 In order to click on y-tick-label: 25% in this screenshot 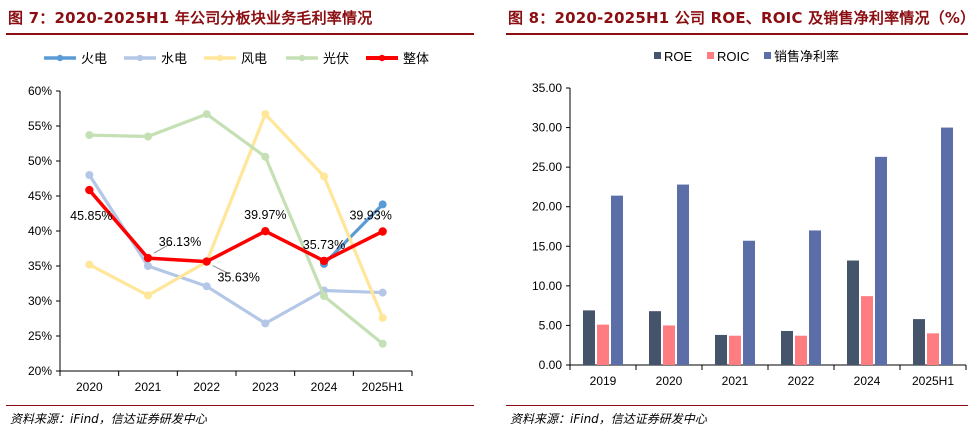, I will do `click(40, 336)`.